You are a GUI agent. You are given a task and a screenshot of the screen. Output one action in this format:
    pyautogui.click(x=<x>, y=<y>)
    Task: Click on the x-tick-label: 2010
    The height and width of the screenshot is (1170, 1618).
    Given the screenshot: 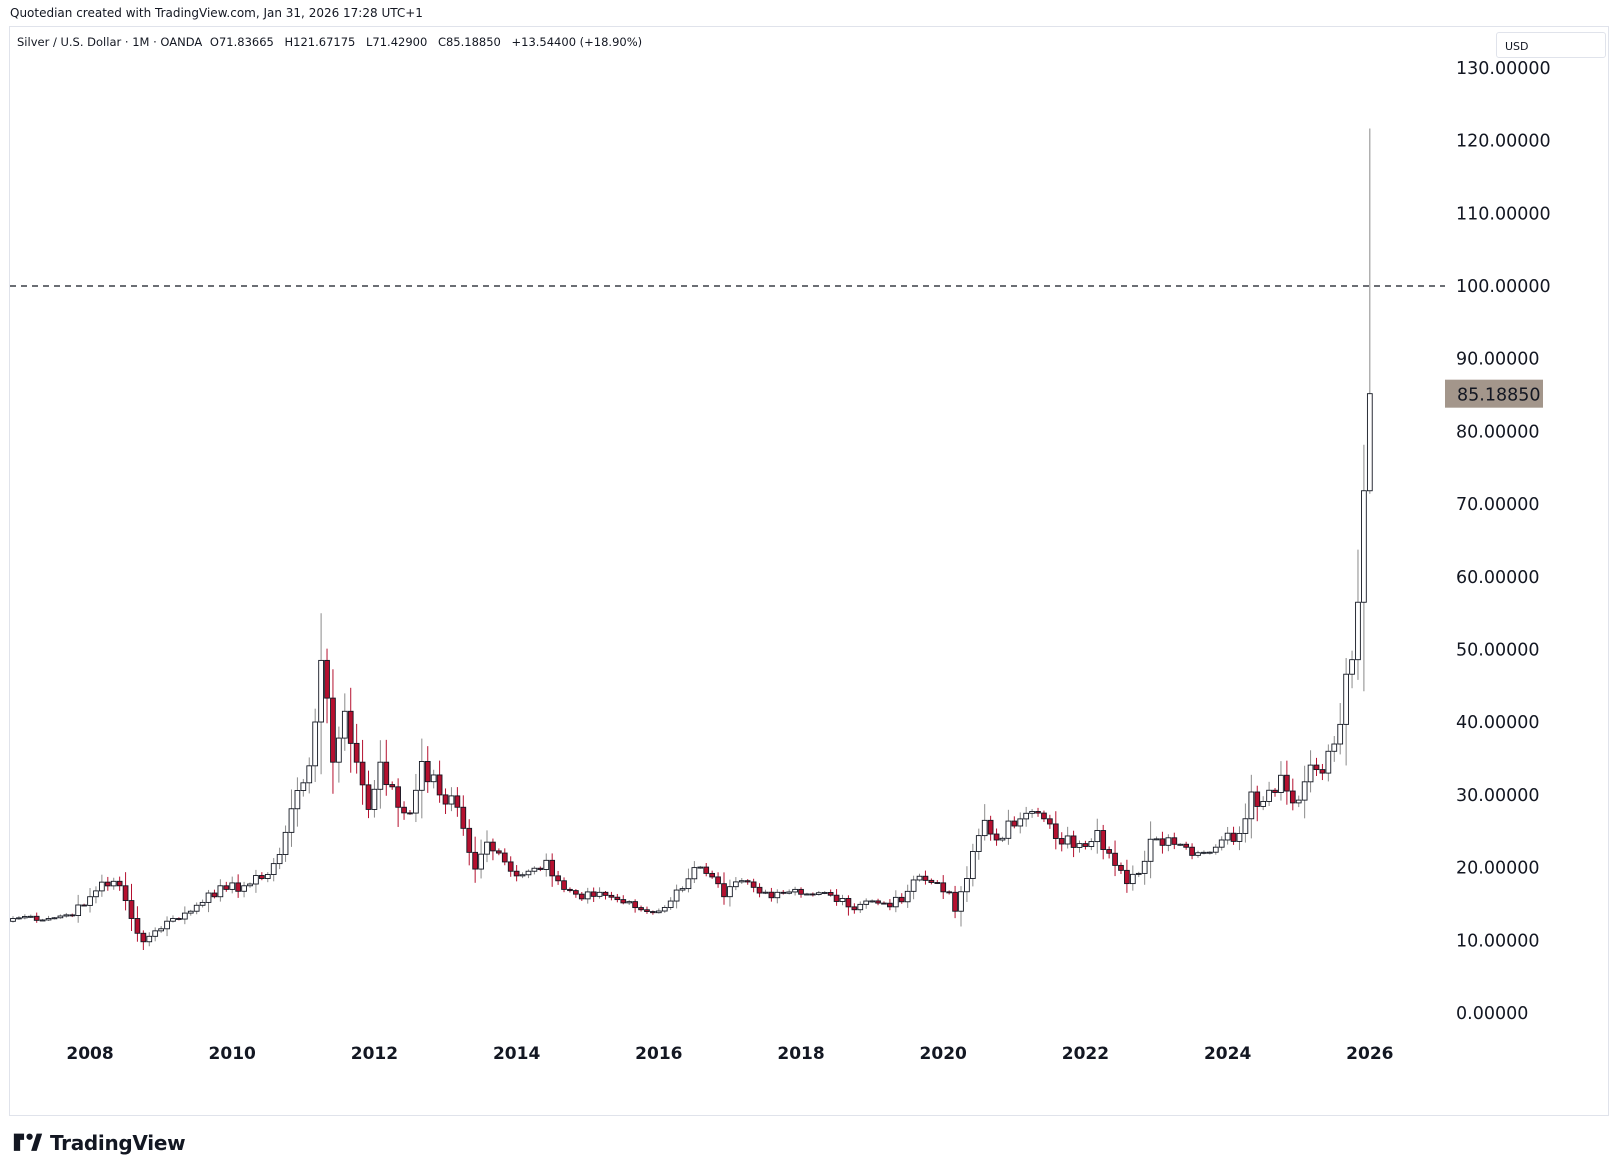 What is the action you would take?
    pyautogui.click(x=232, y=1054)
    